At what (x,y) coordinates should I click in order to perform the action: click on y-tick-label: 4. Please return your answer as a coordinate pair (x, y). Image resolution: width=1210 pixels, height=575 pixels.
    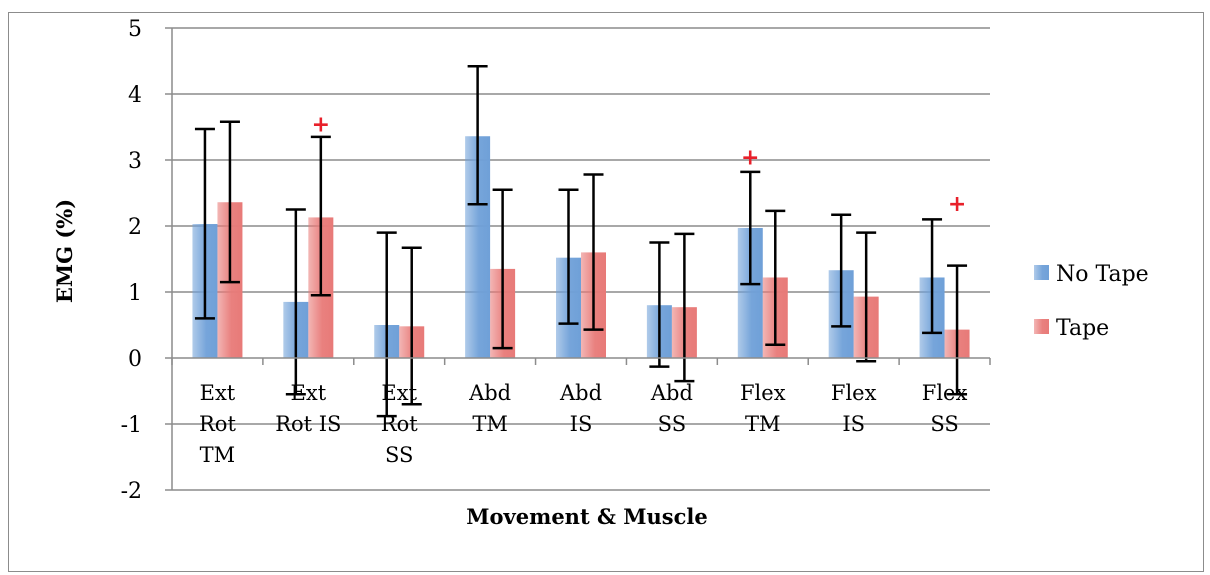
    Looking at the image, I should click on (135, 95).